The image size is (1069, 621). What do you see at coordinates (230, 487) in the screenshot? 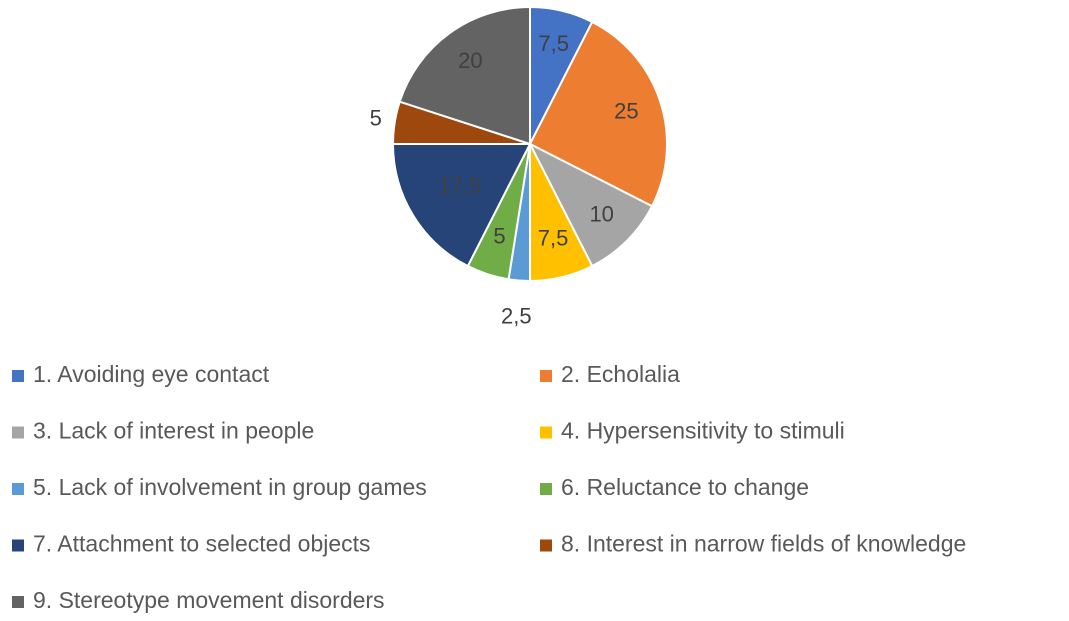
I see `legend-label: 5. Lack of involvement in group games` at bounding box center [230, 487].